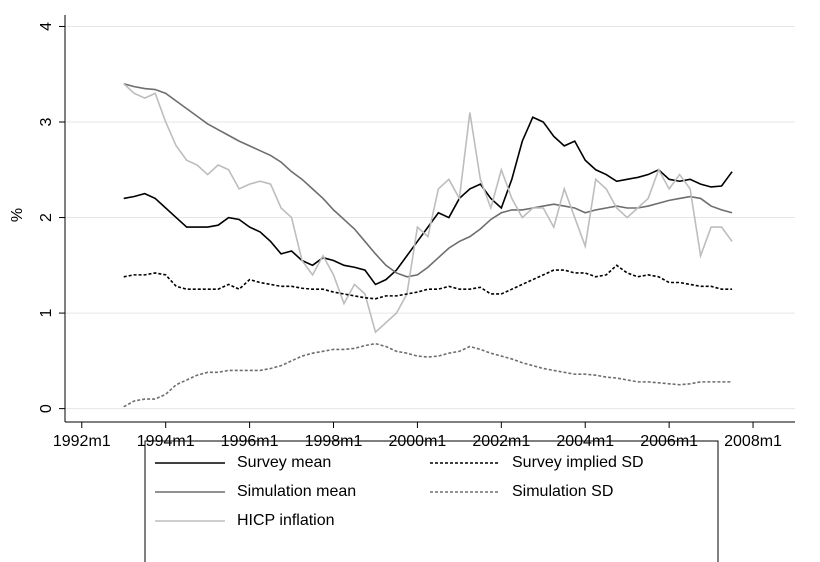 This screenshot has width=820, height=562. Describe the element at coordinates (46, 408) in the screenshot. I see `y-tick-label: 0` at that location.